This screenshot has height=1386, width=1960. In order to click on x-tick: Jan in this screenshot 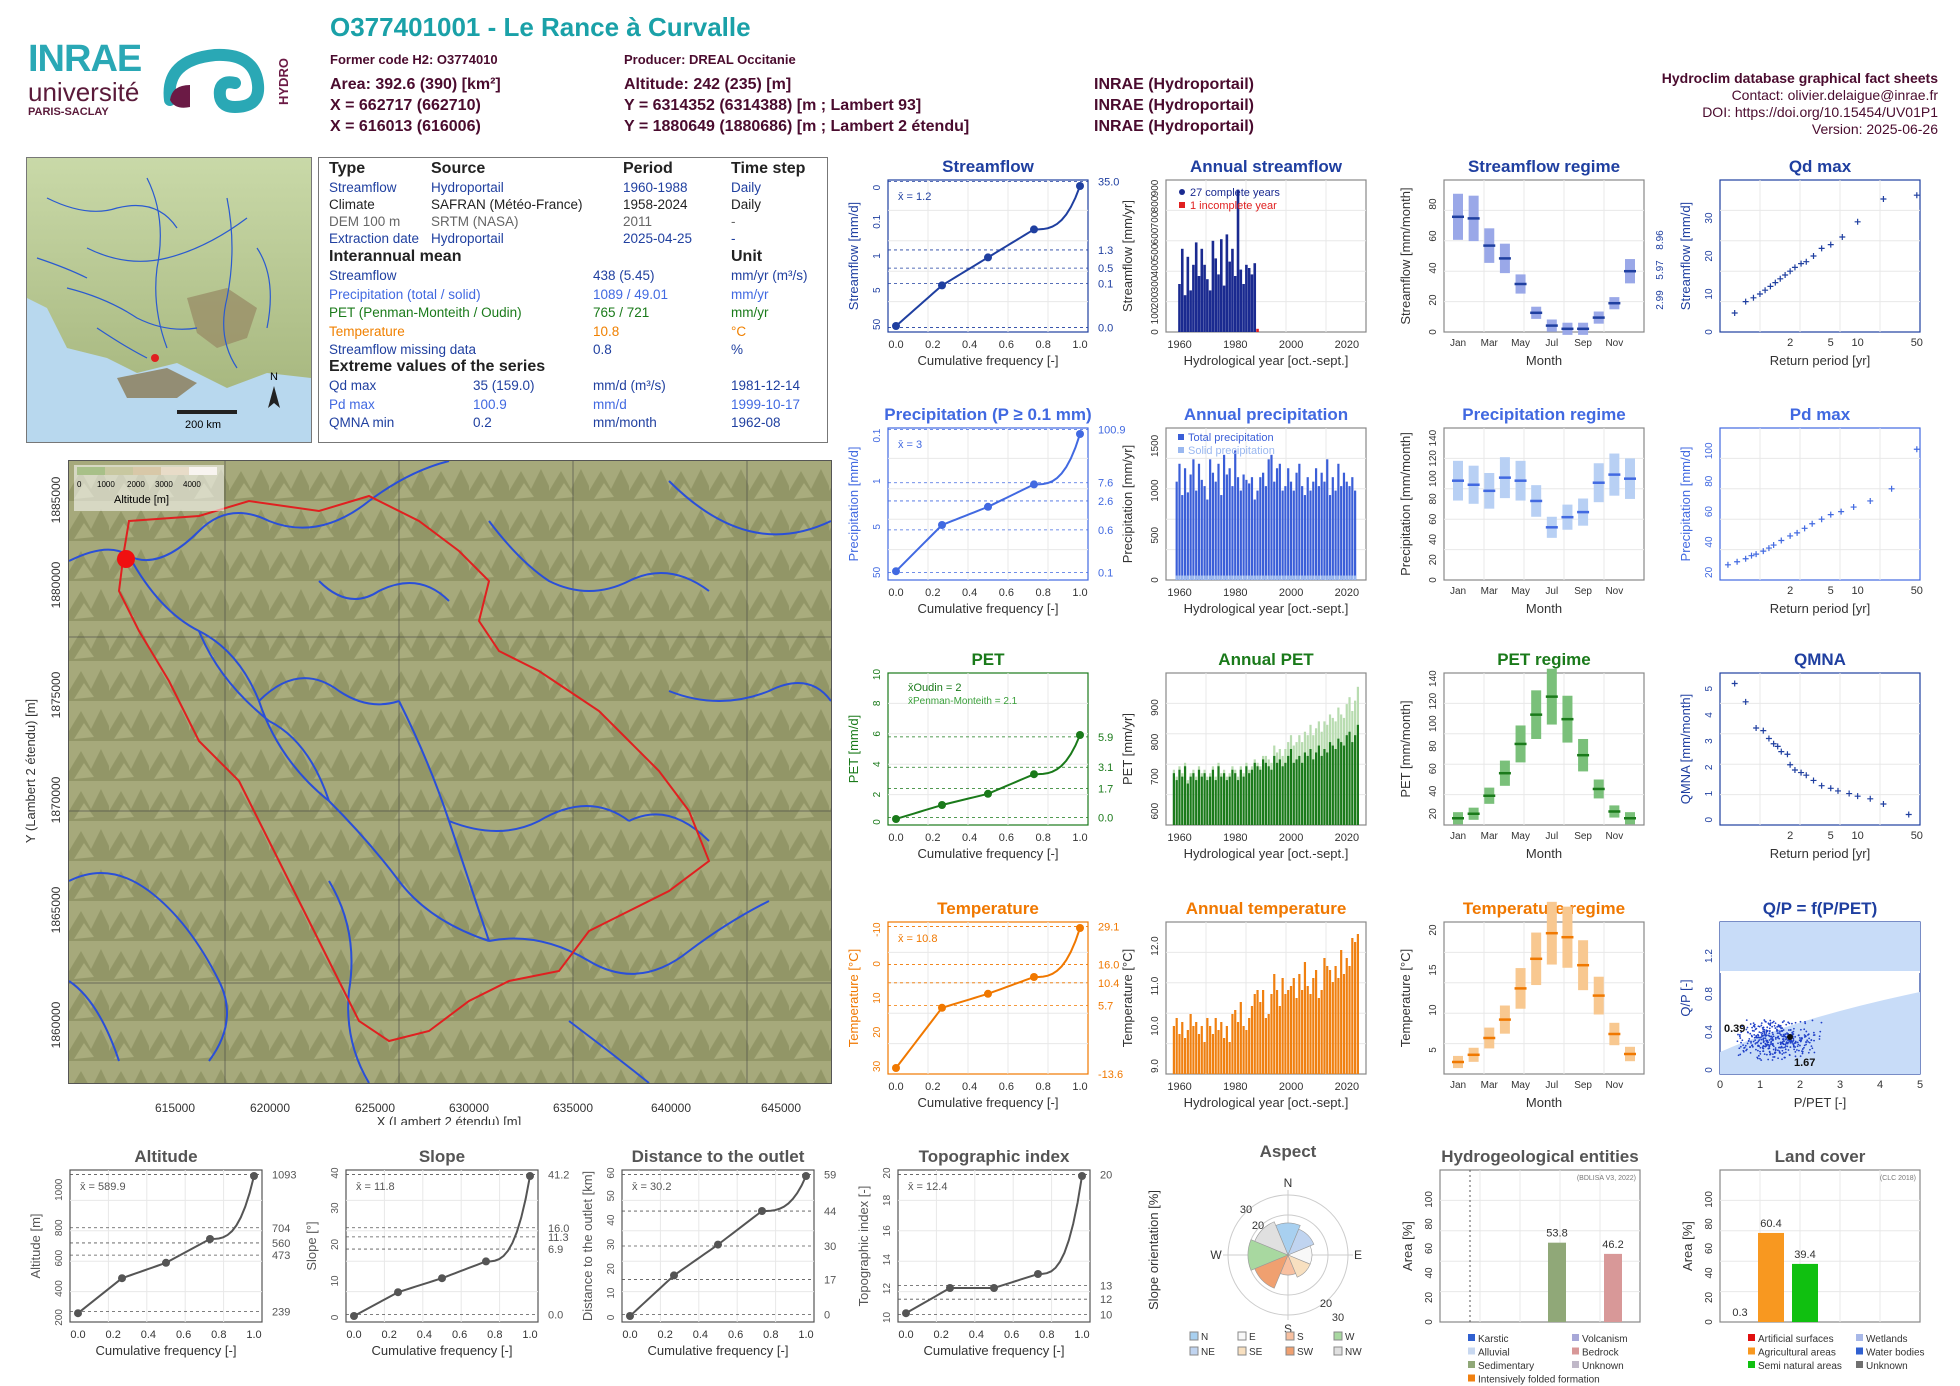, I will do `click(1458, 836)`.